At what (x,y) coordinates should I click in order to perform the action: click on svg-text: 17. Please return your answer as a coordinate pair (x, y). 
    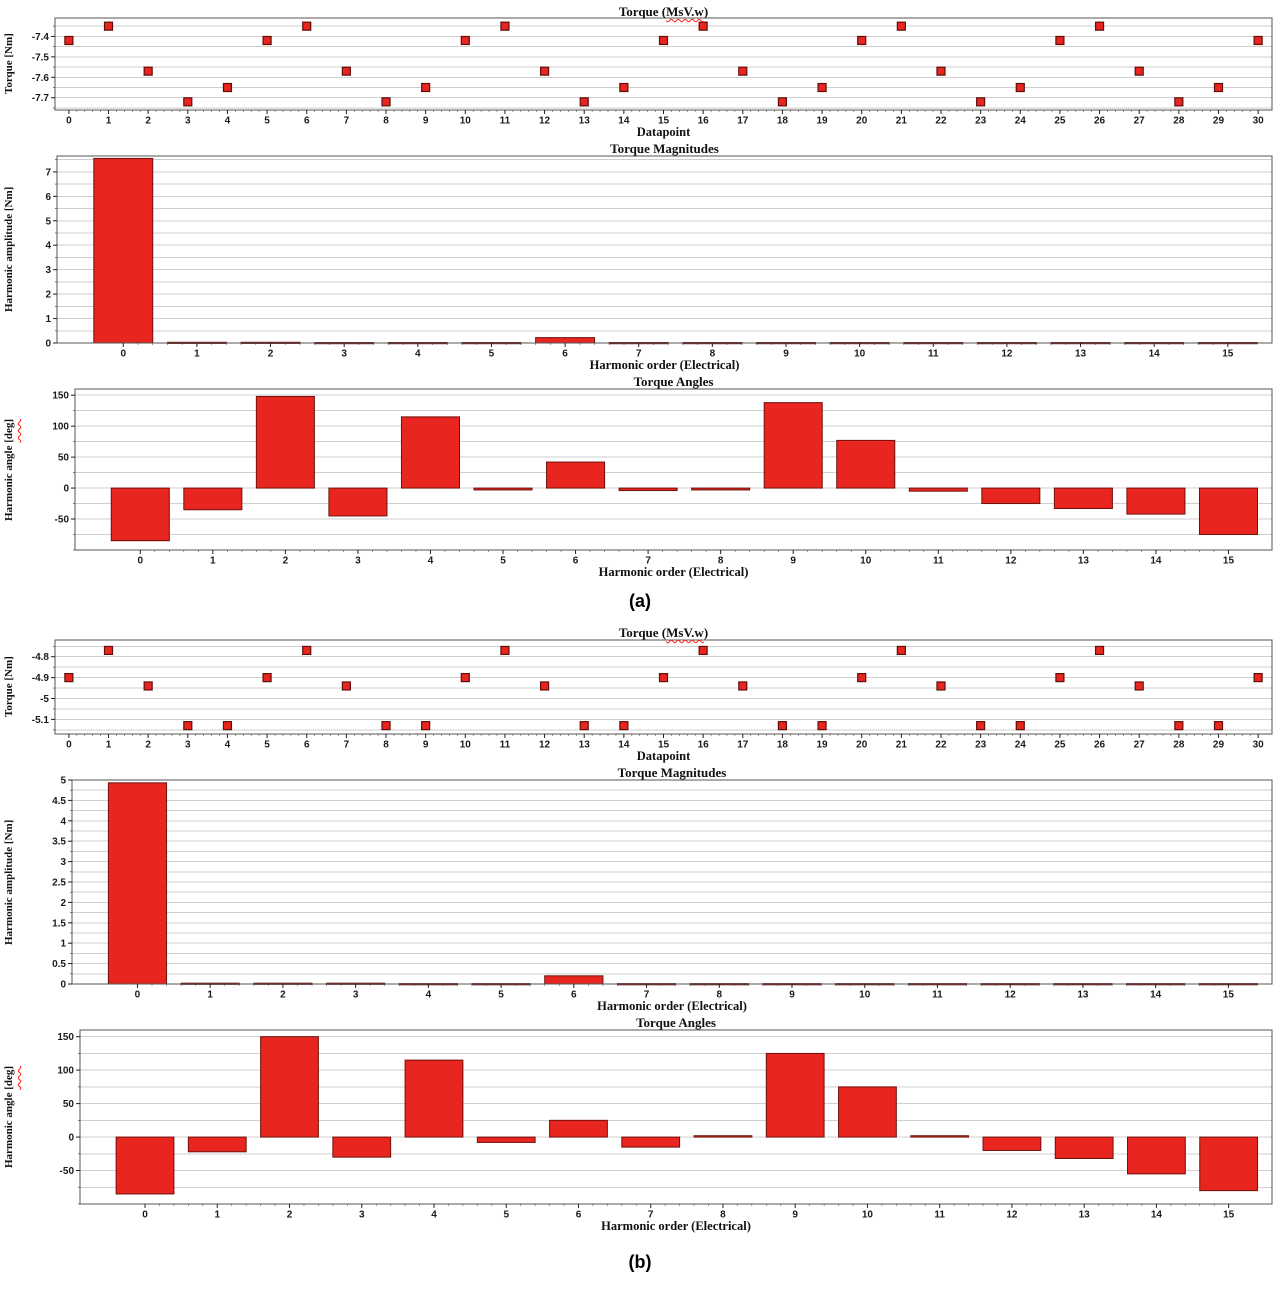
    Looking at the image, I should click on (743, 121).